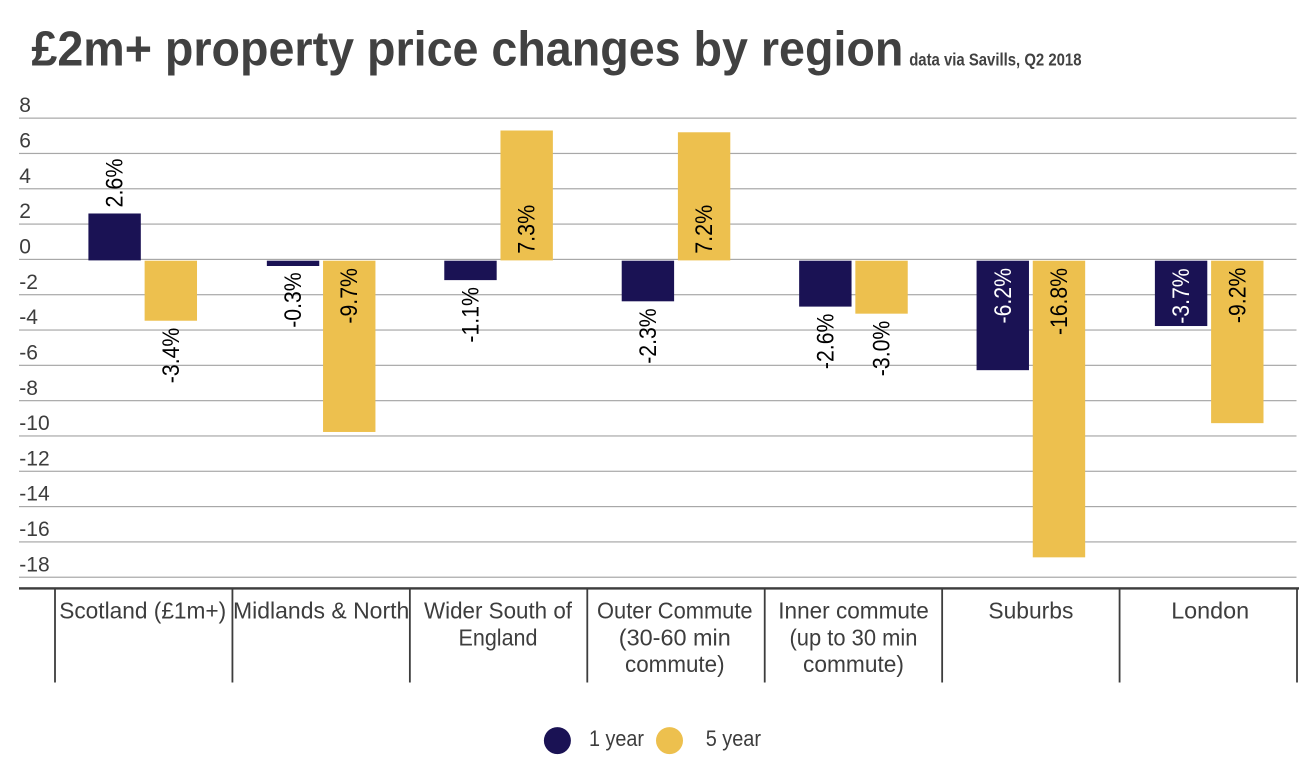 The image size is (1300, 775). What do you see at coordinates (527, 229) in the screenshot?
I see `svg-text: 7.3%` at bounding box center [527, 229].